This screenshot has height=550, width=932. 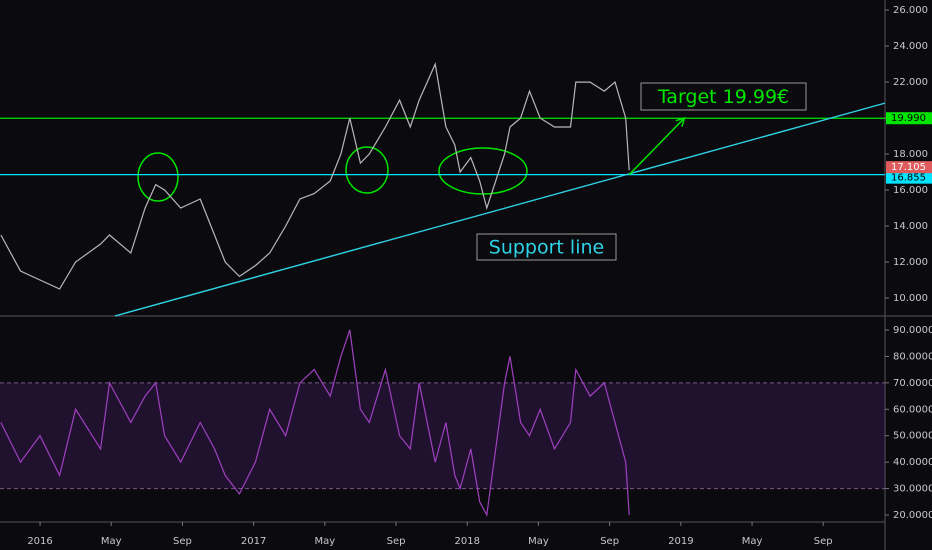 I want to click on y-tick-label: 18.000, so click(x=910, y=154).